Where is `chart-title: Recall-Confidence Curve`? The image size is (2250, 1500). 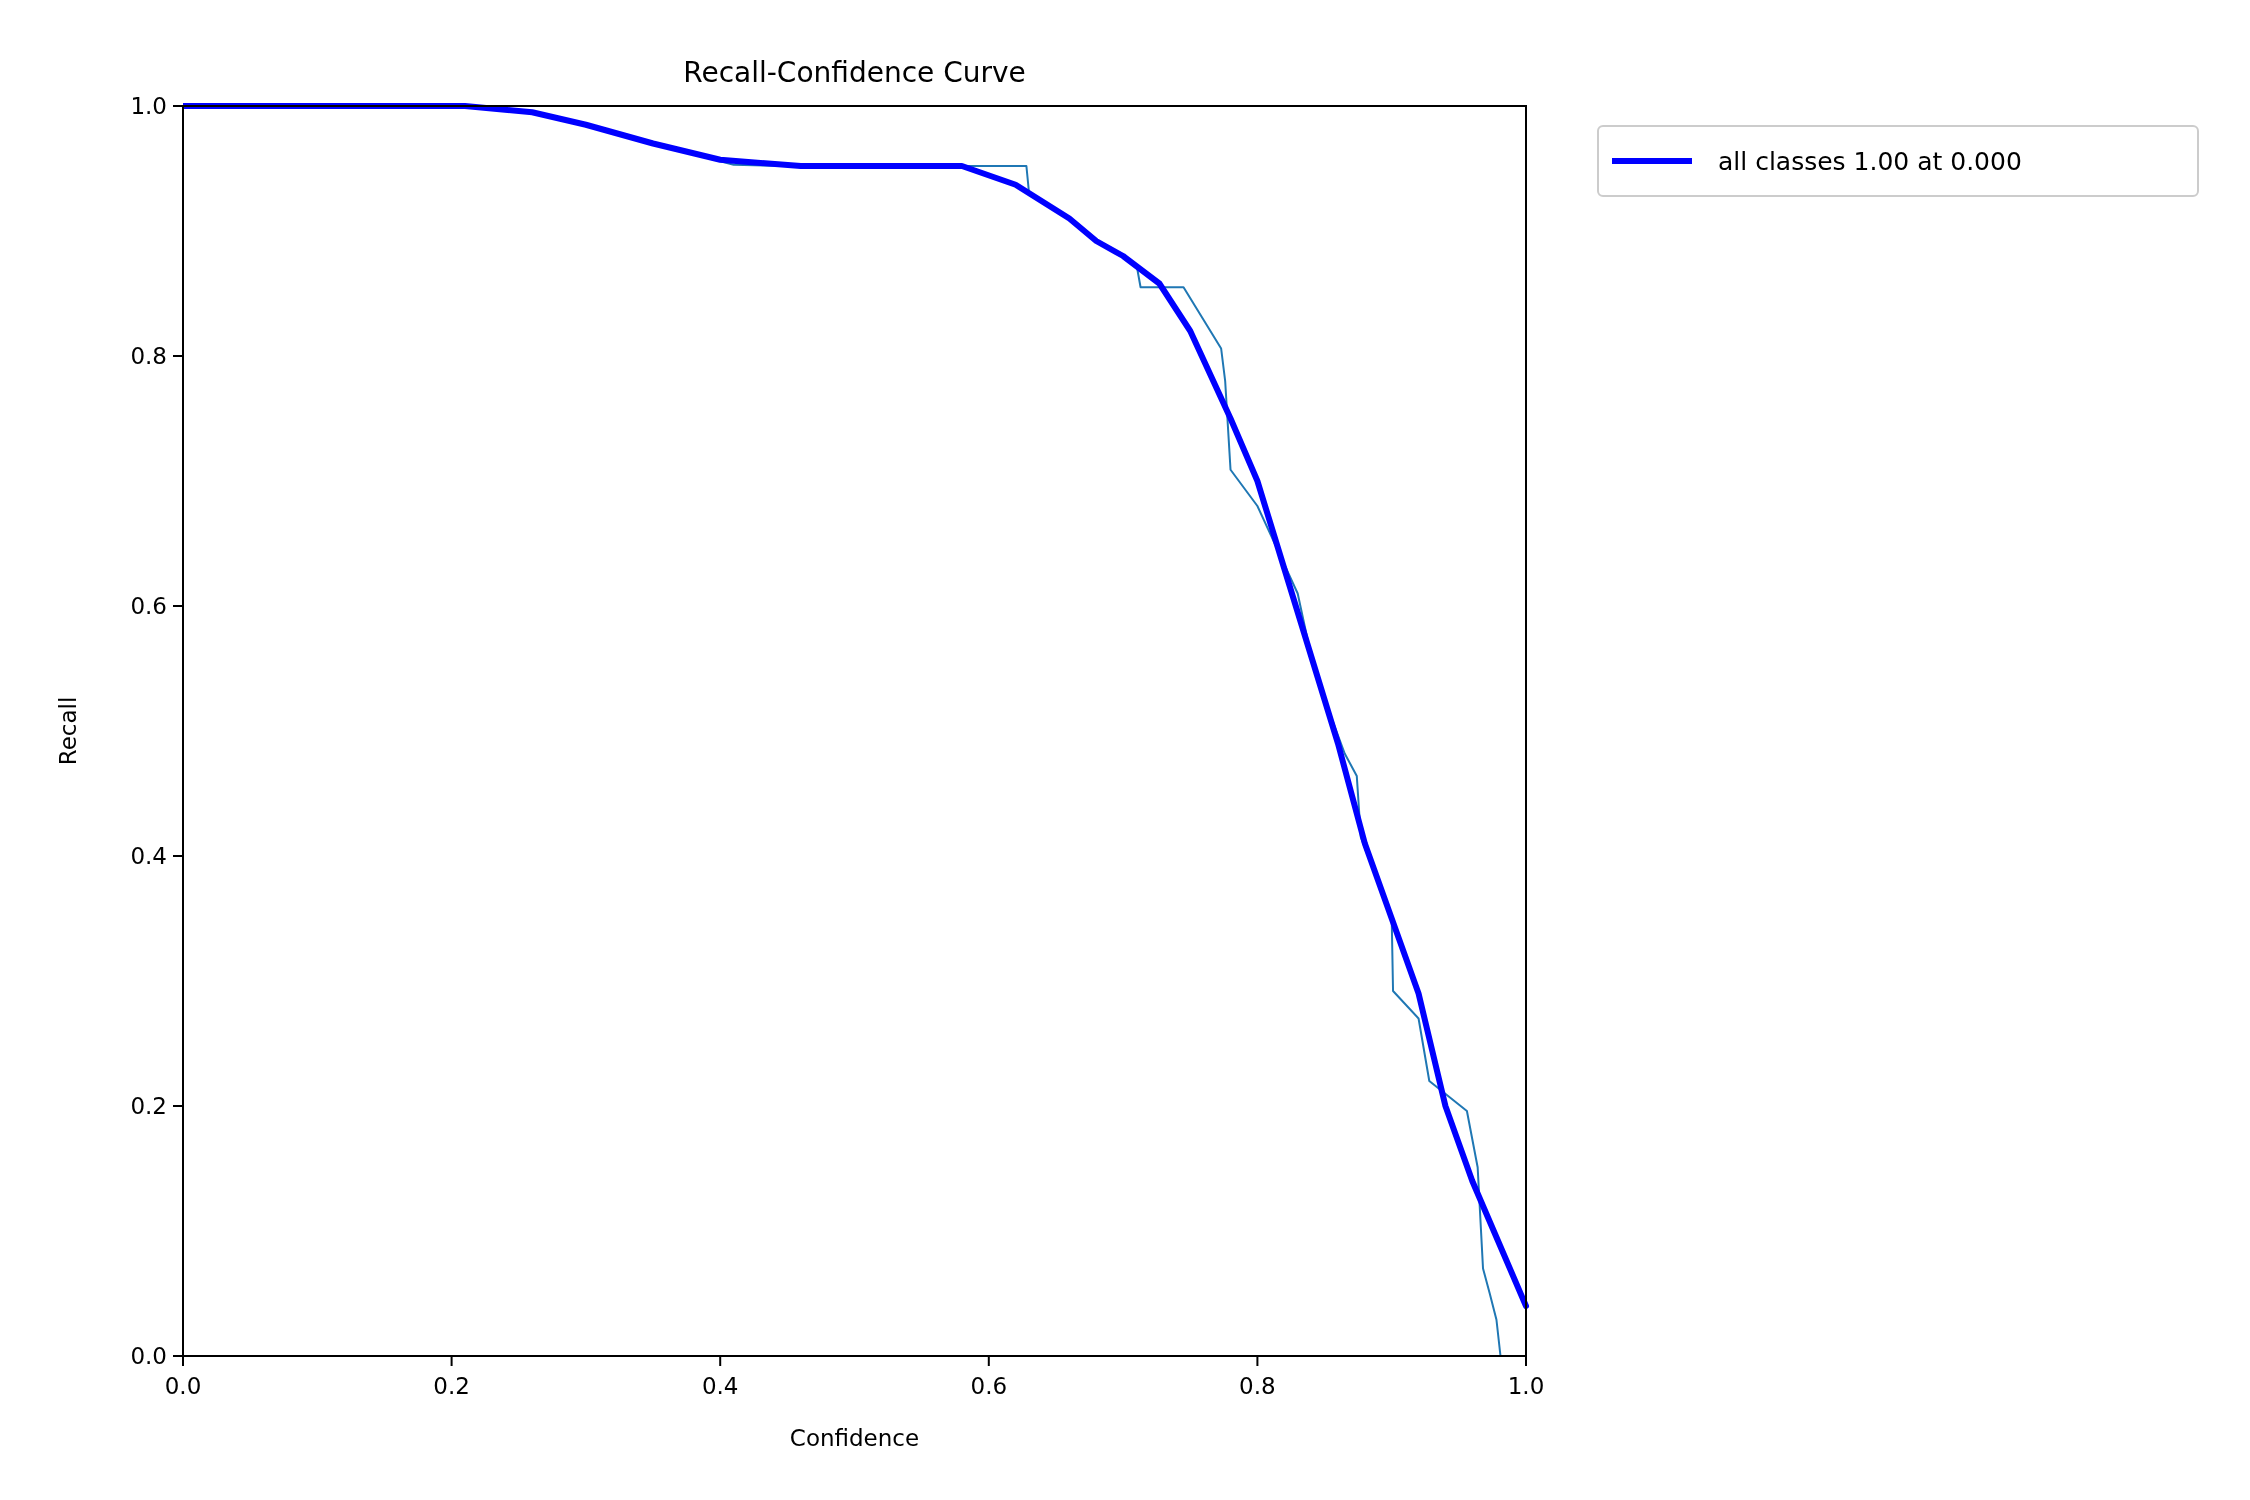
chart-title: Recall-Confidence Curve is located at coordinates (854, 72).